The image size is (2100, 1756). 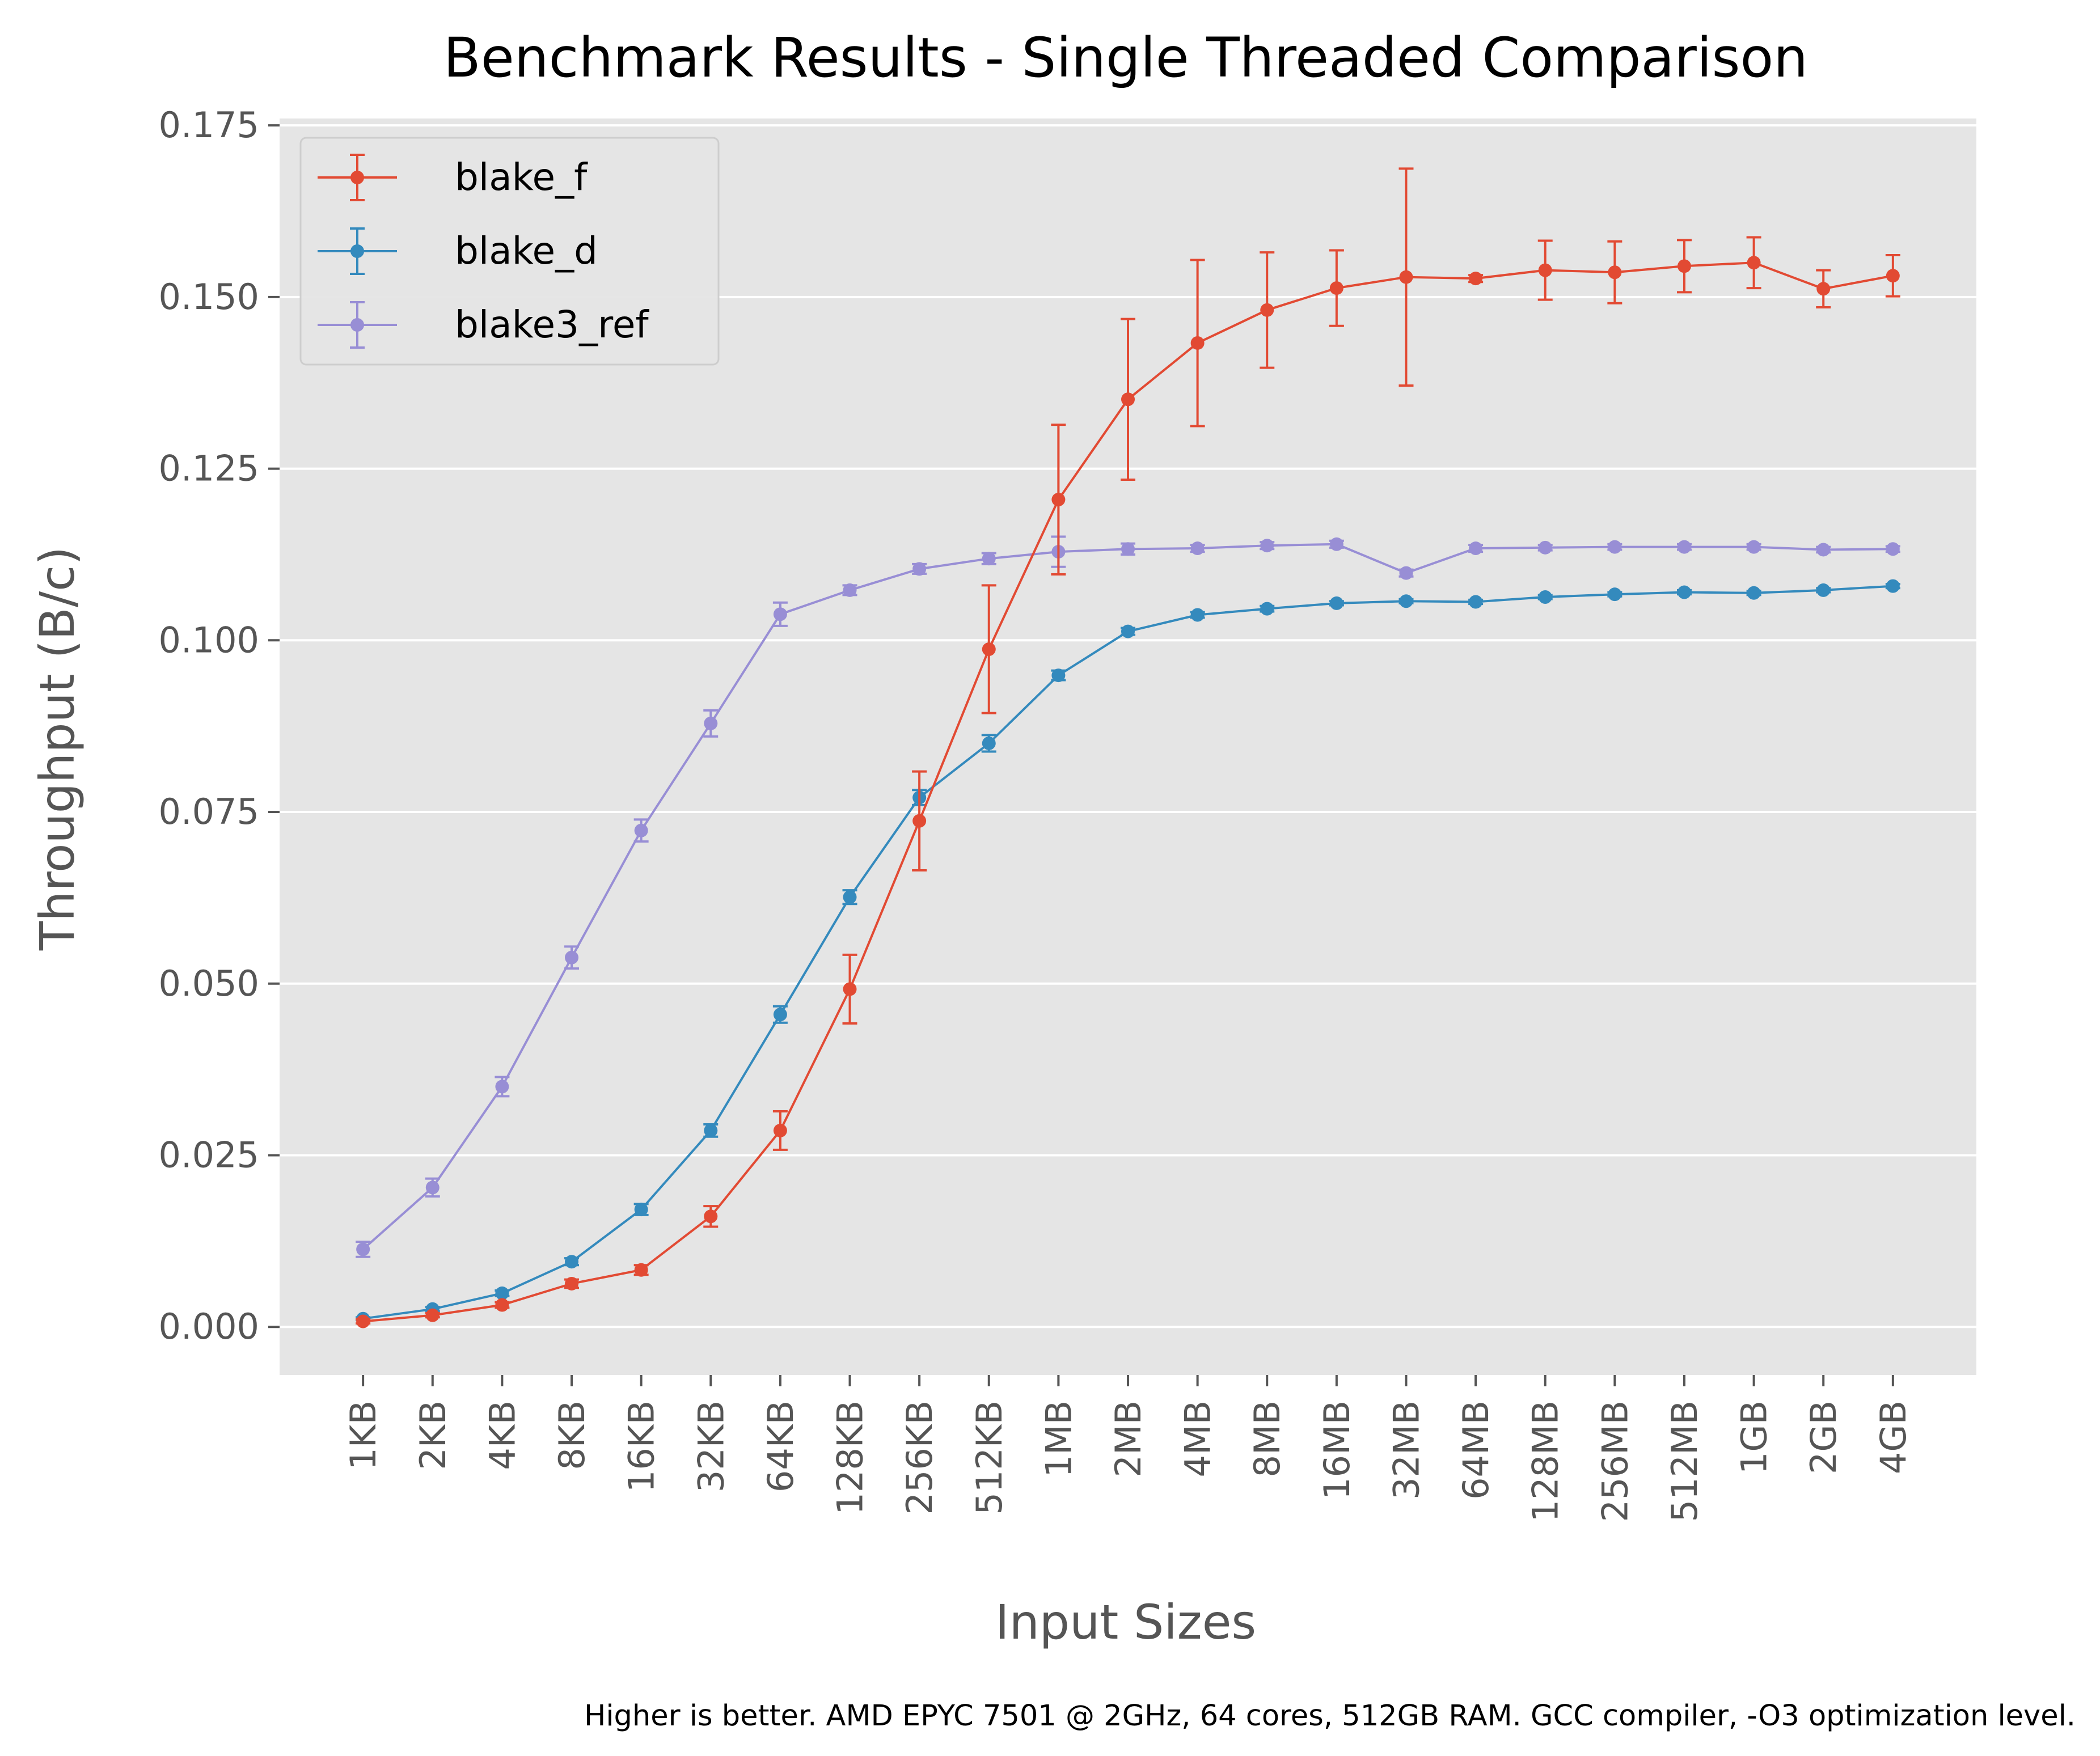 What do you see at coordinates (209, 125) in the screenshot?
I see `y-tick-label: 0.175` at bounding box center [209, 125].